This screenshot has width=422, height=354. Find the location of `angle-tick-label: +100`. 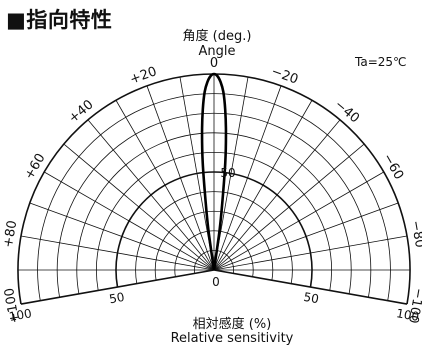

angle-tick-label: +100 is located at coordinates (12, 306).